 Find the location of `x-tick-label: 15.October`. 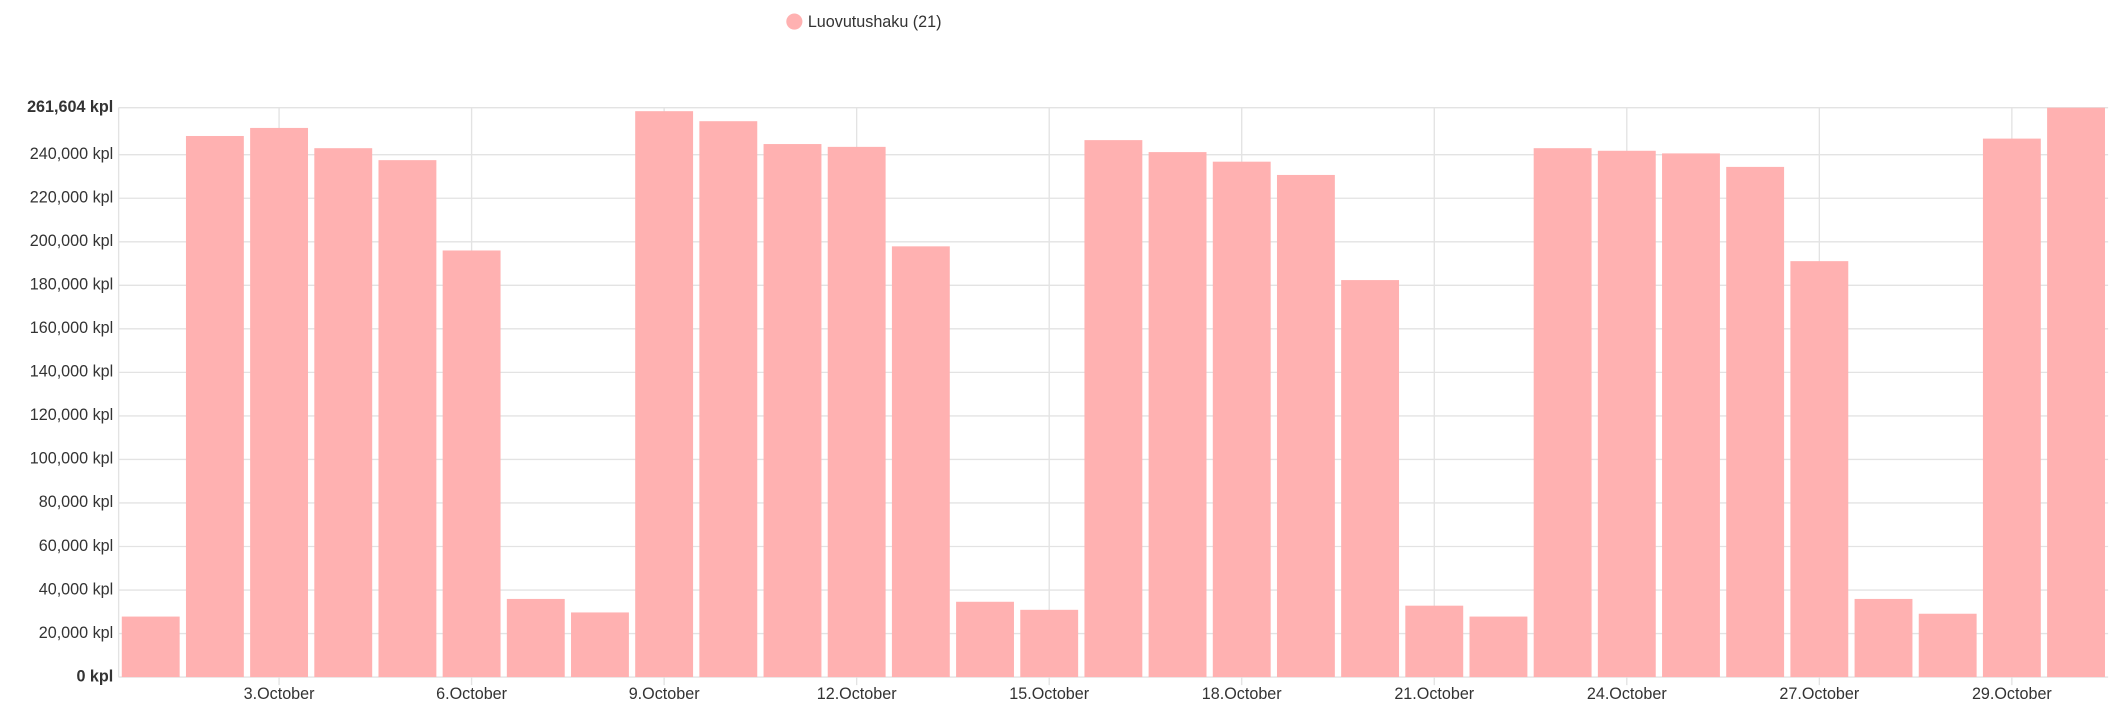

x-tick-label: 15.October is located at coordinates (1049, 694).